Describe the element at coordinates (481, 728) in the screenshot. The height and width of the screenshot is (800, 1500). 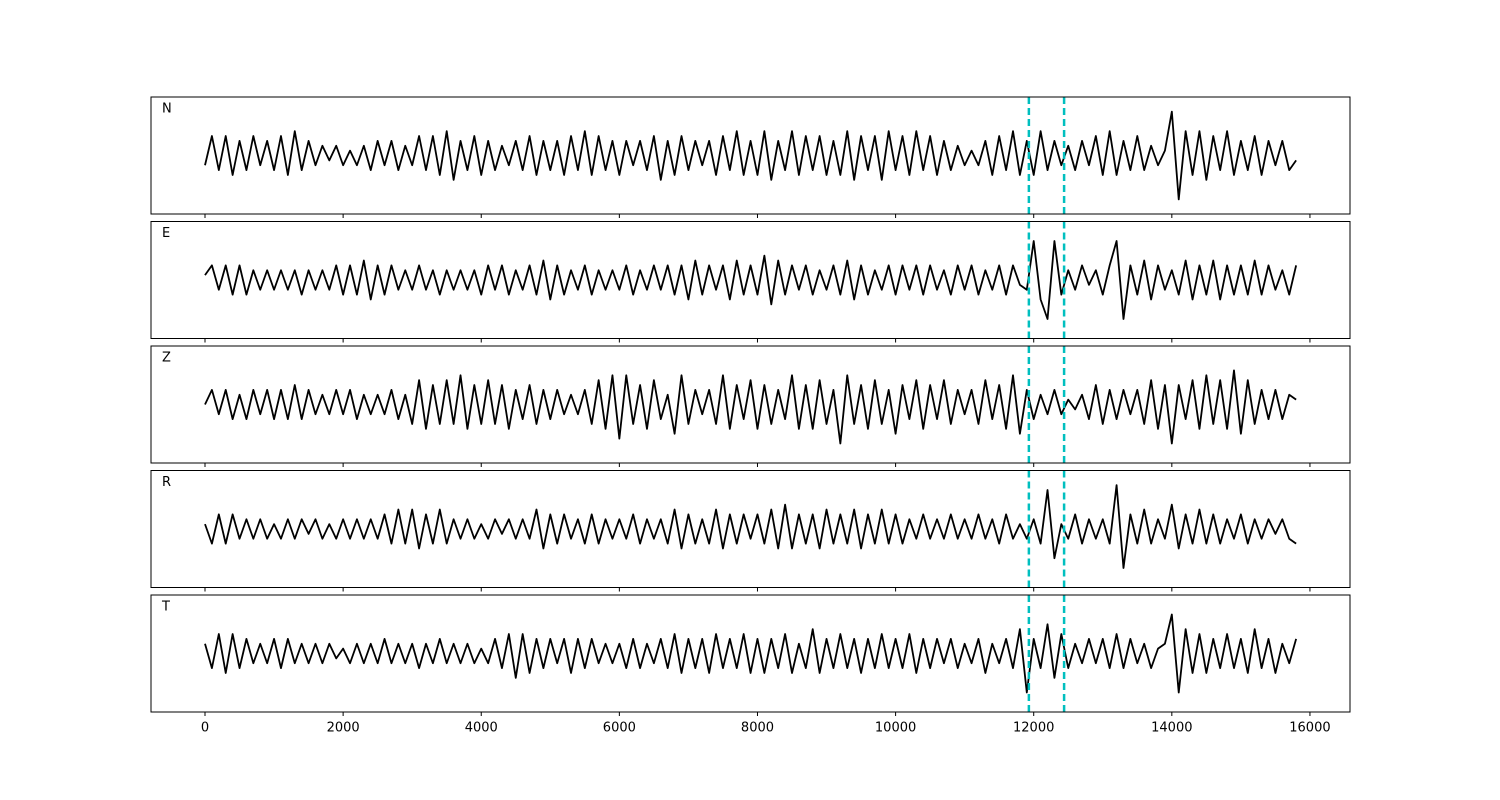
I see `x-tick-label: 4000` at that location.